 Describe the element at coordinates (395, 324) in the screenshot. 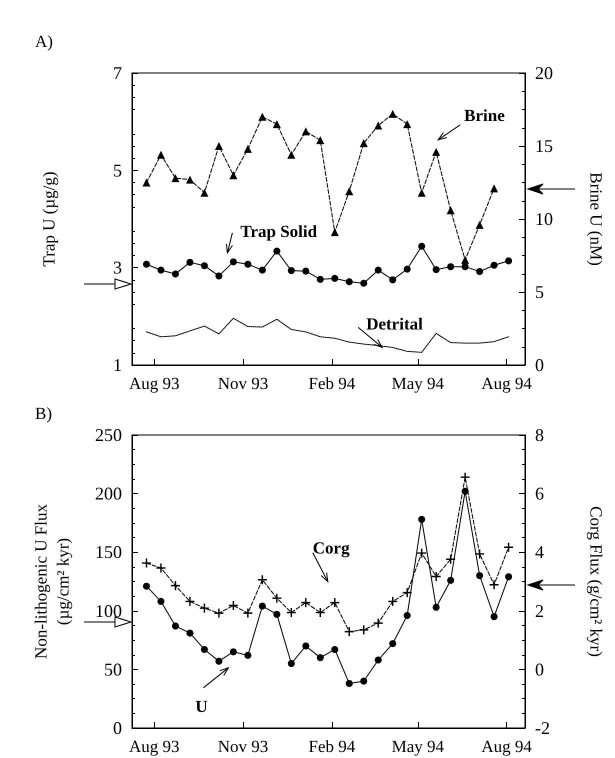

I see `series-label: Detrital` at that location.